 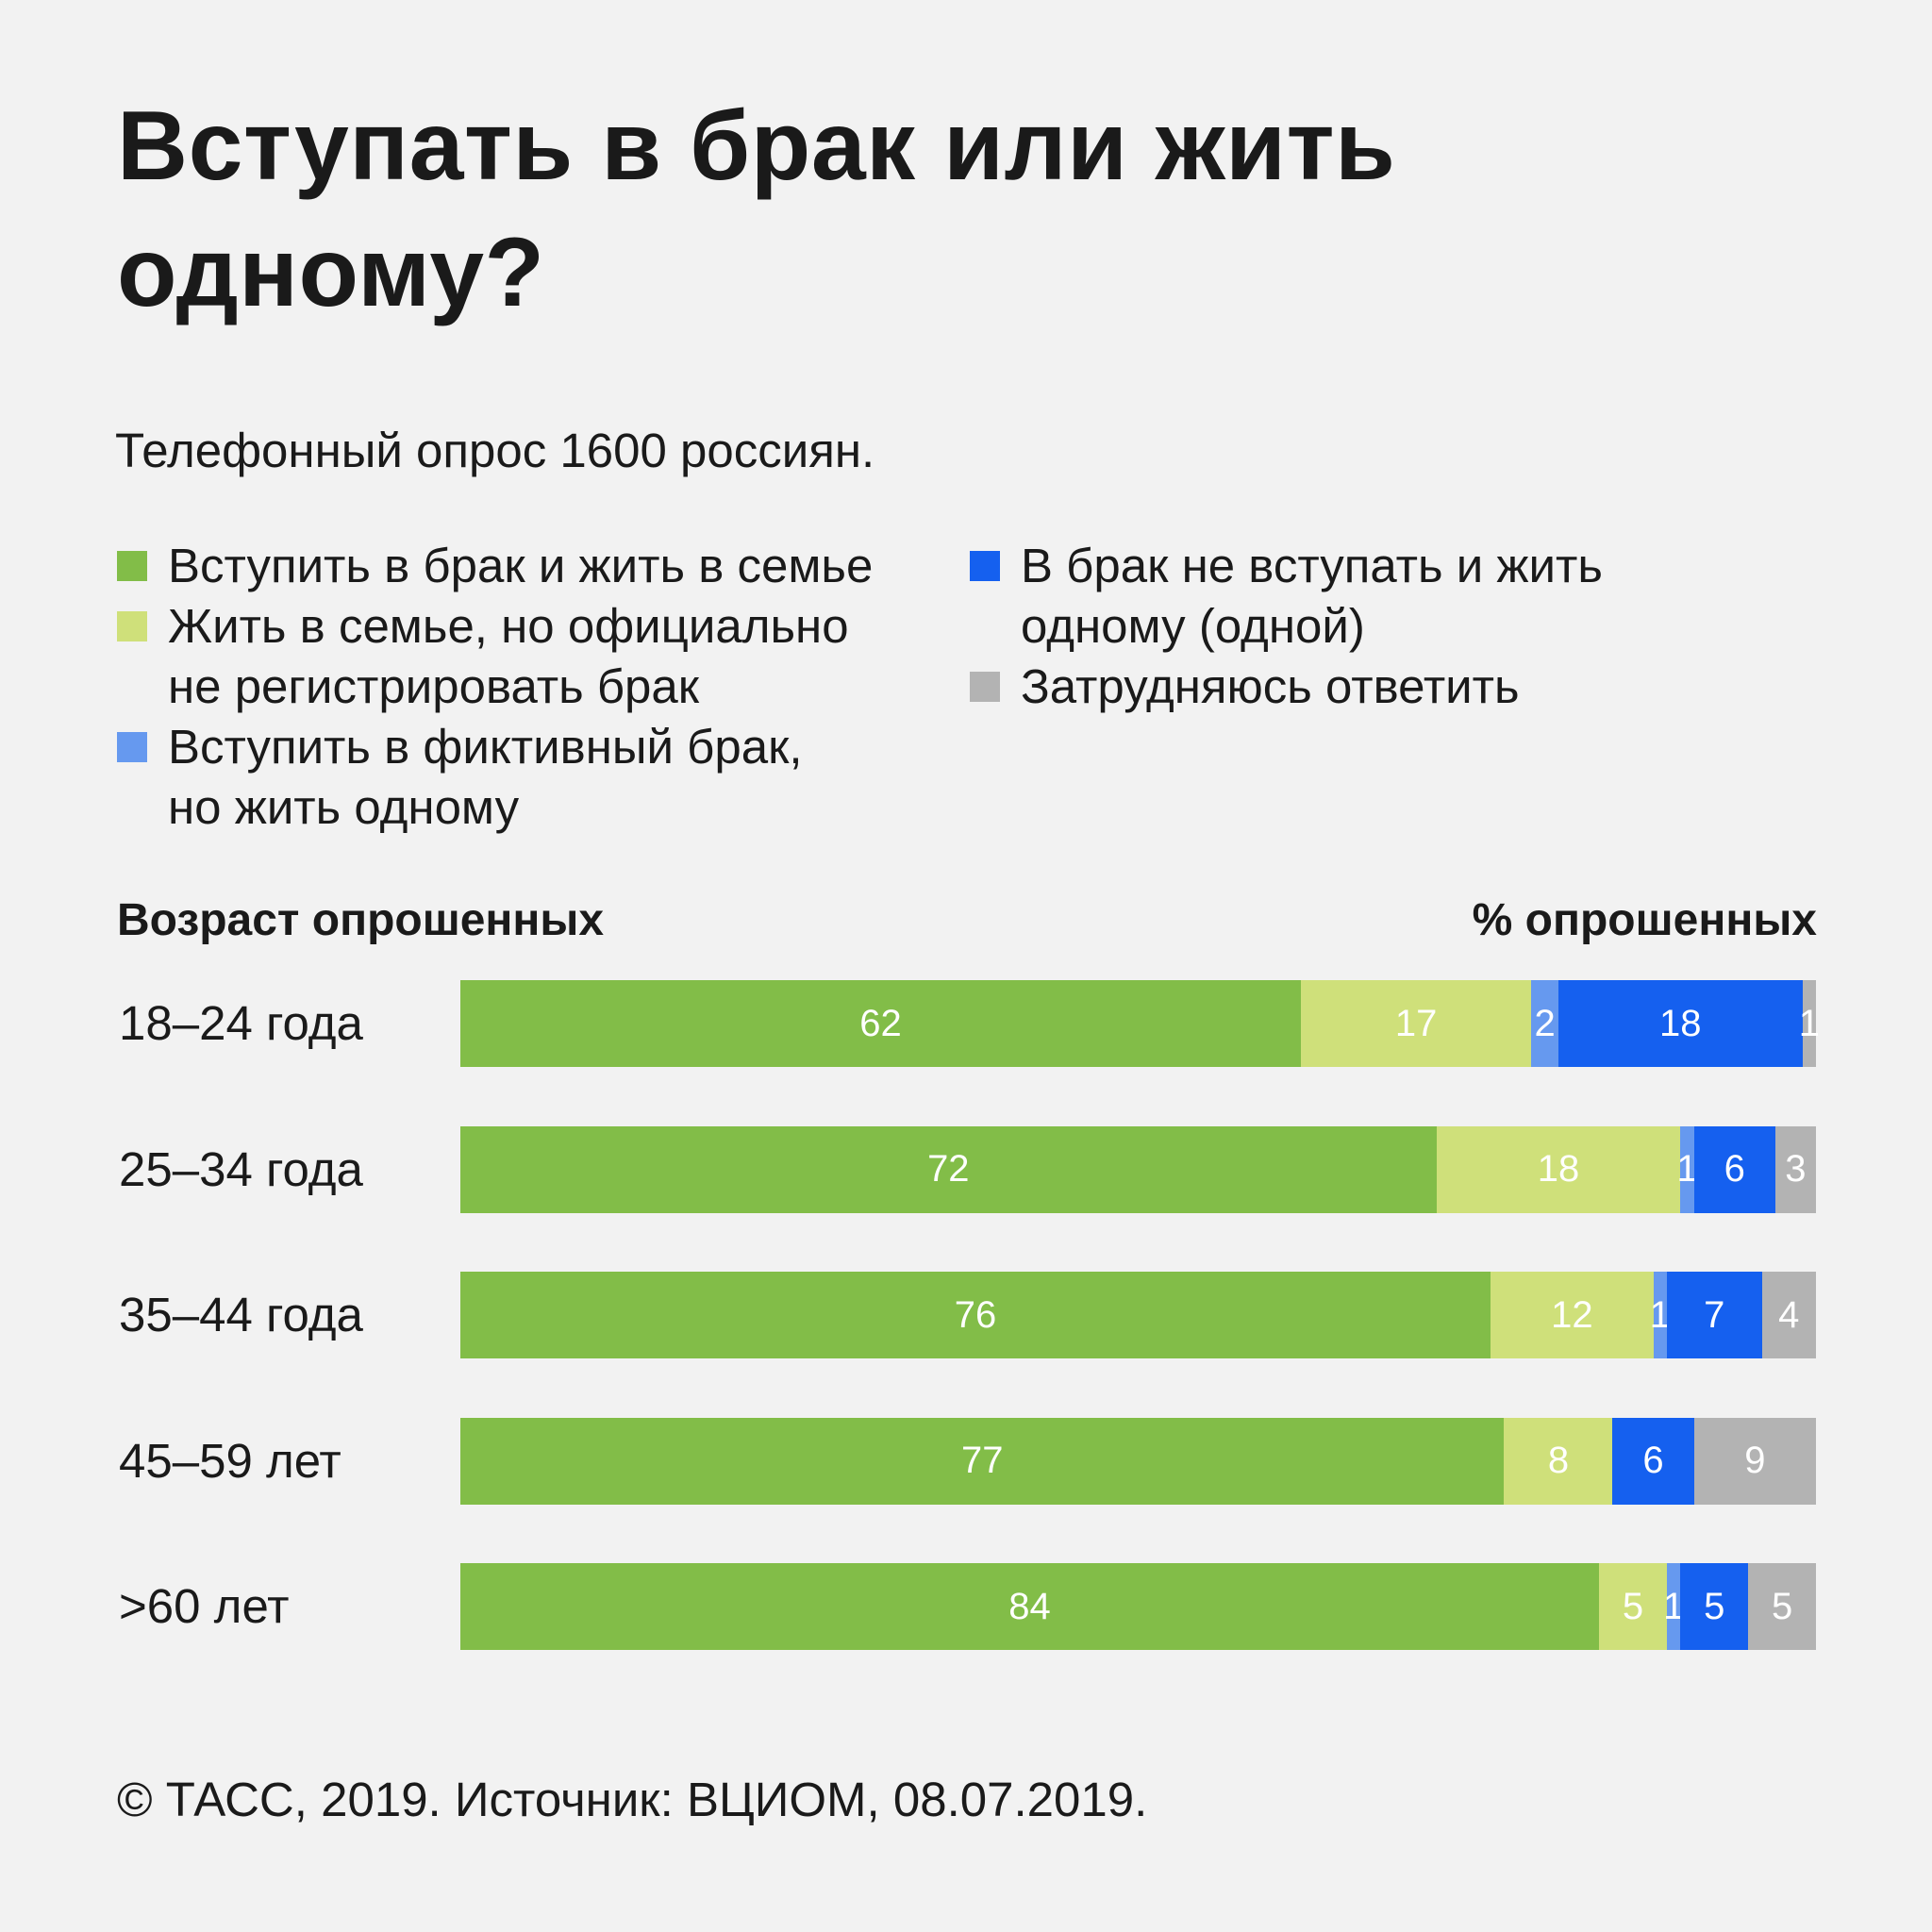 I want to click on category-label: >60 лет, so click(x=205, y=1606).